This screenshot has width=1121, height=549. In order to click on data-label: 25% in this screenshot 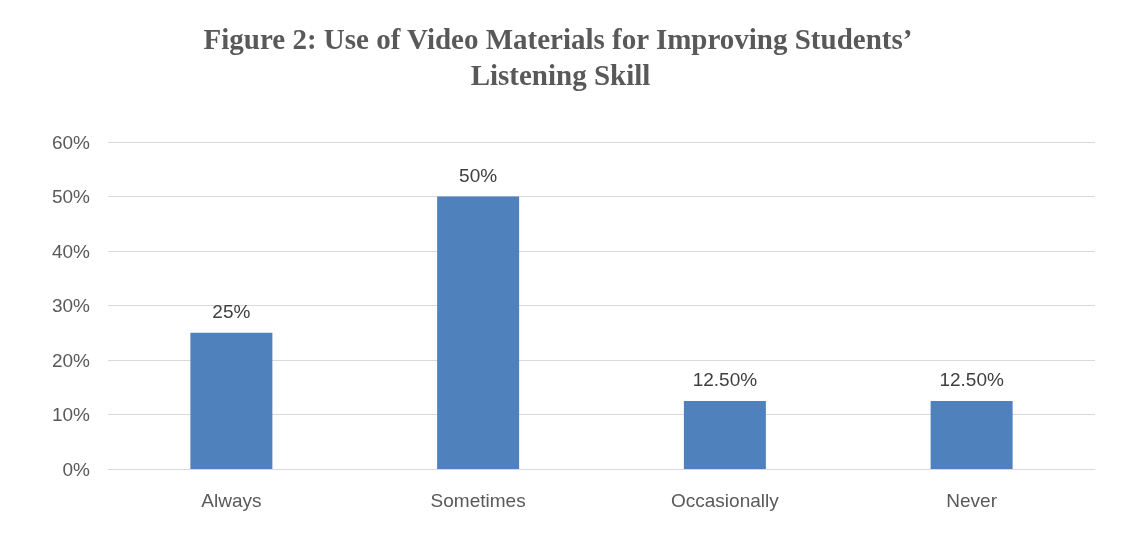, I will do `click(231, 311)`.